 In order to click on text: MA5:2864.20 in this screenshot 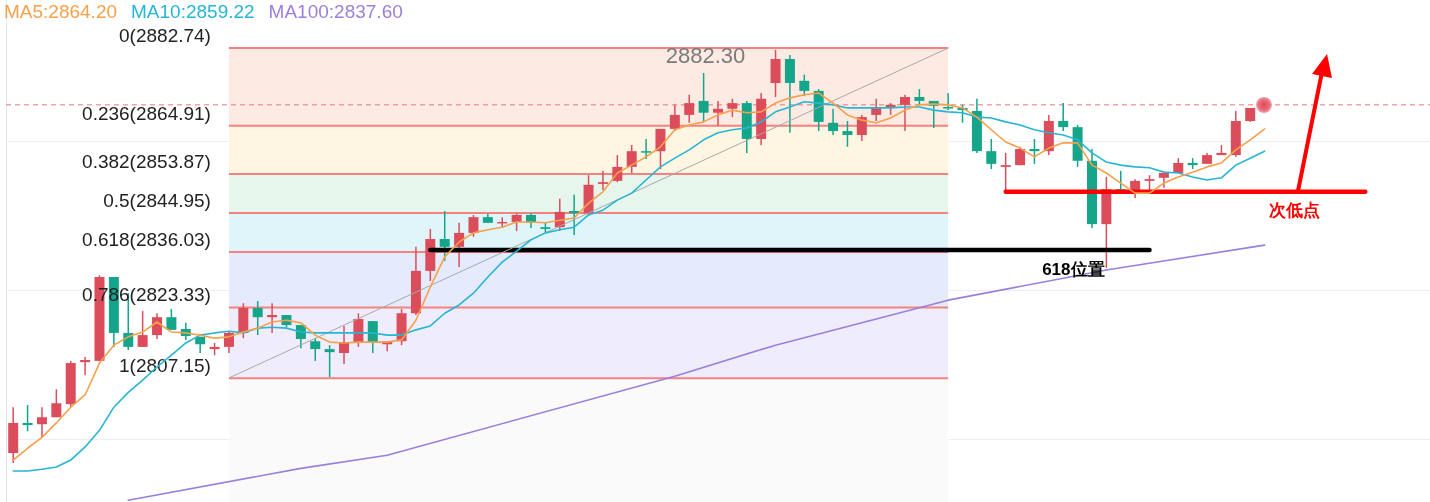, I will do `click(61, 12)`.